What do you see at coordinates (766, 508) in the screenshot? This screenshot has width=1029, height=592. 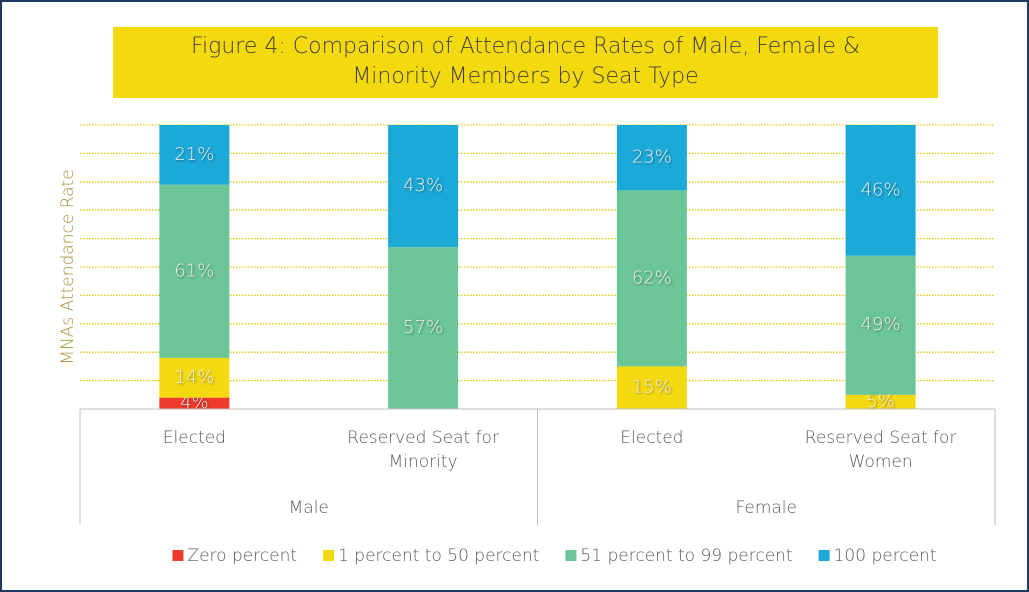 I see `group-label: Female` at bounding box center [766, 508].